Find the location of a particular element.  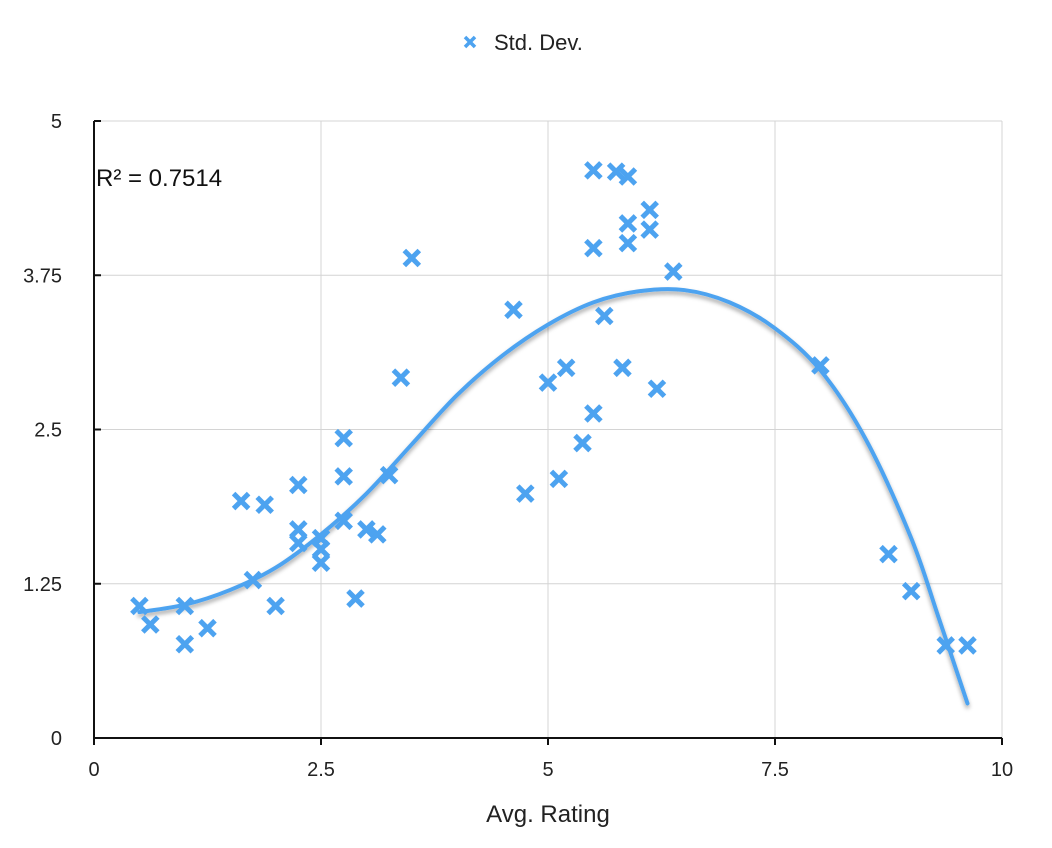

legend-marker-x is located at coordinates (470, 42).